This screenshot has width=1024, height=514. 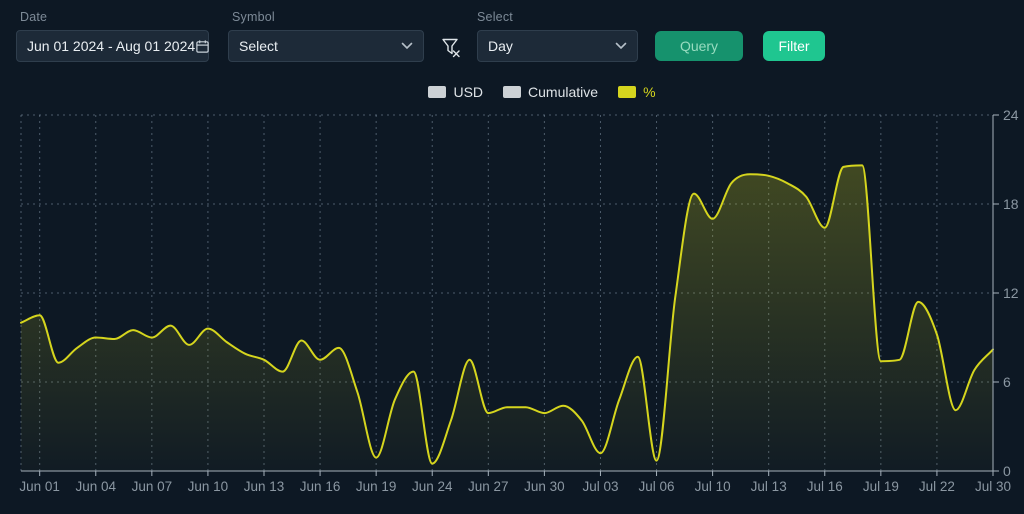 I want to click on interval-field-label: Select, so click(x=495, y=17).